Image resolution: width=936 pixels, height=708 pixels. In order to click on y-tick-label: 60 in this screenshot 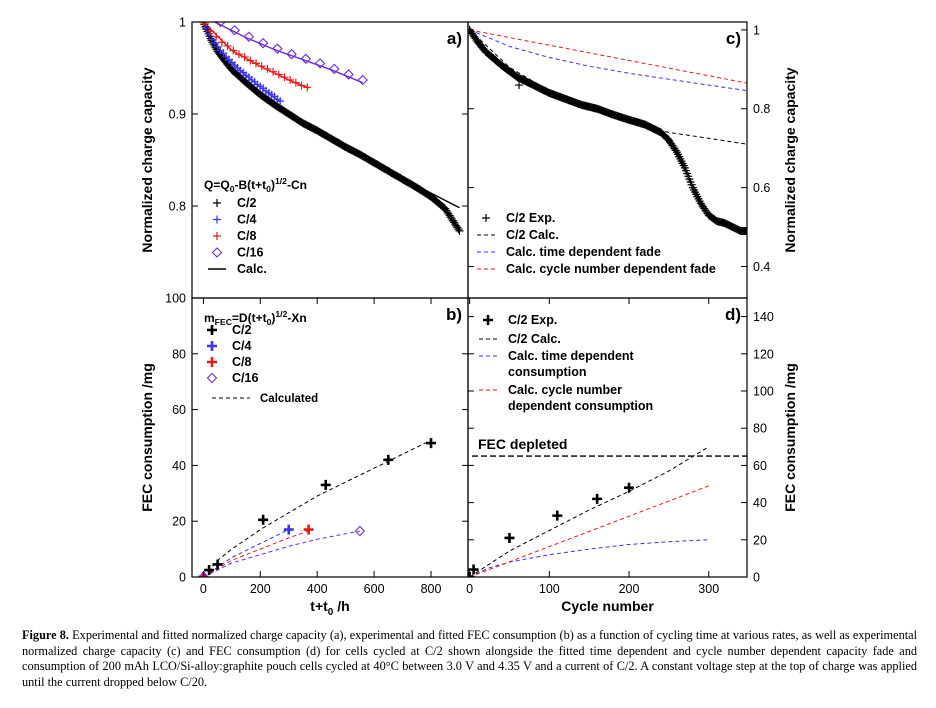, I will do `click(760, 466)`.